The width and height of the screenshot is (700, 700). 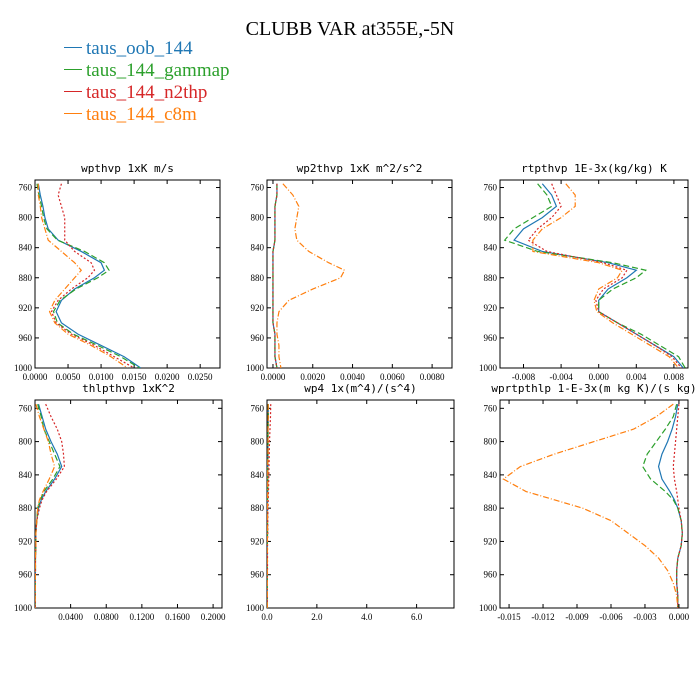 What do you see at coordinates (367, 617) in the screenshot?
I see `x-tick-label: 4.0` at bounding box center [367, 617].